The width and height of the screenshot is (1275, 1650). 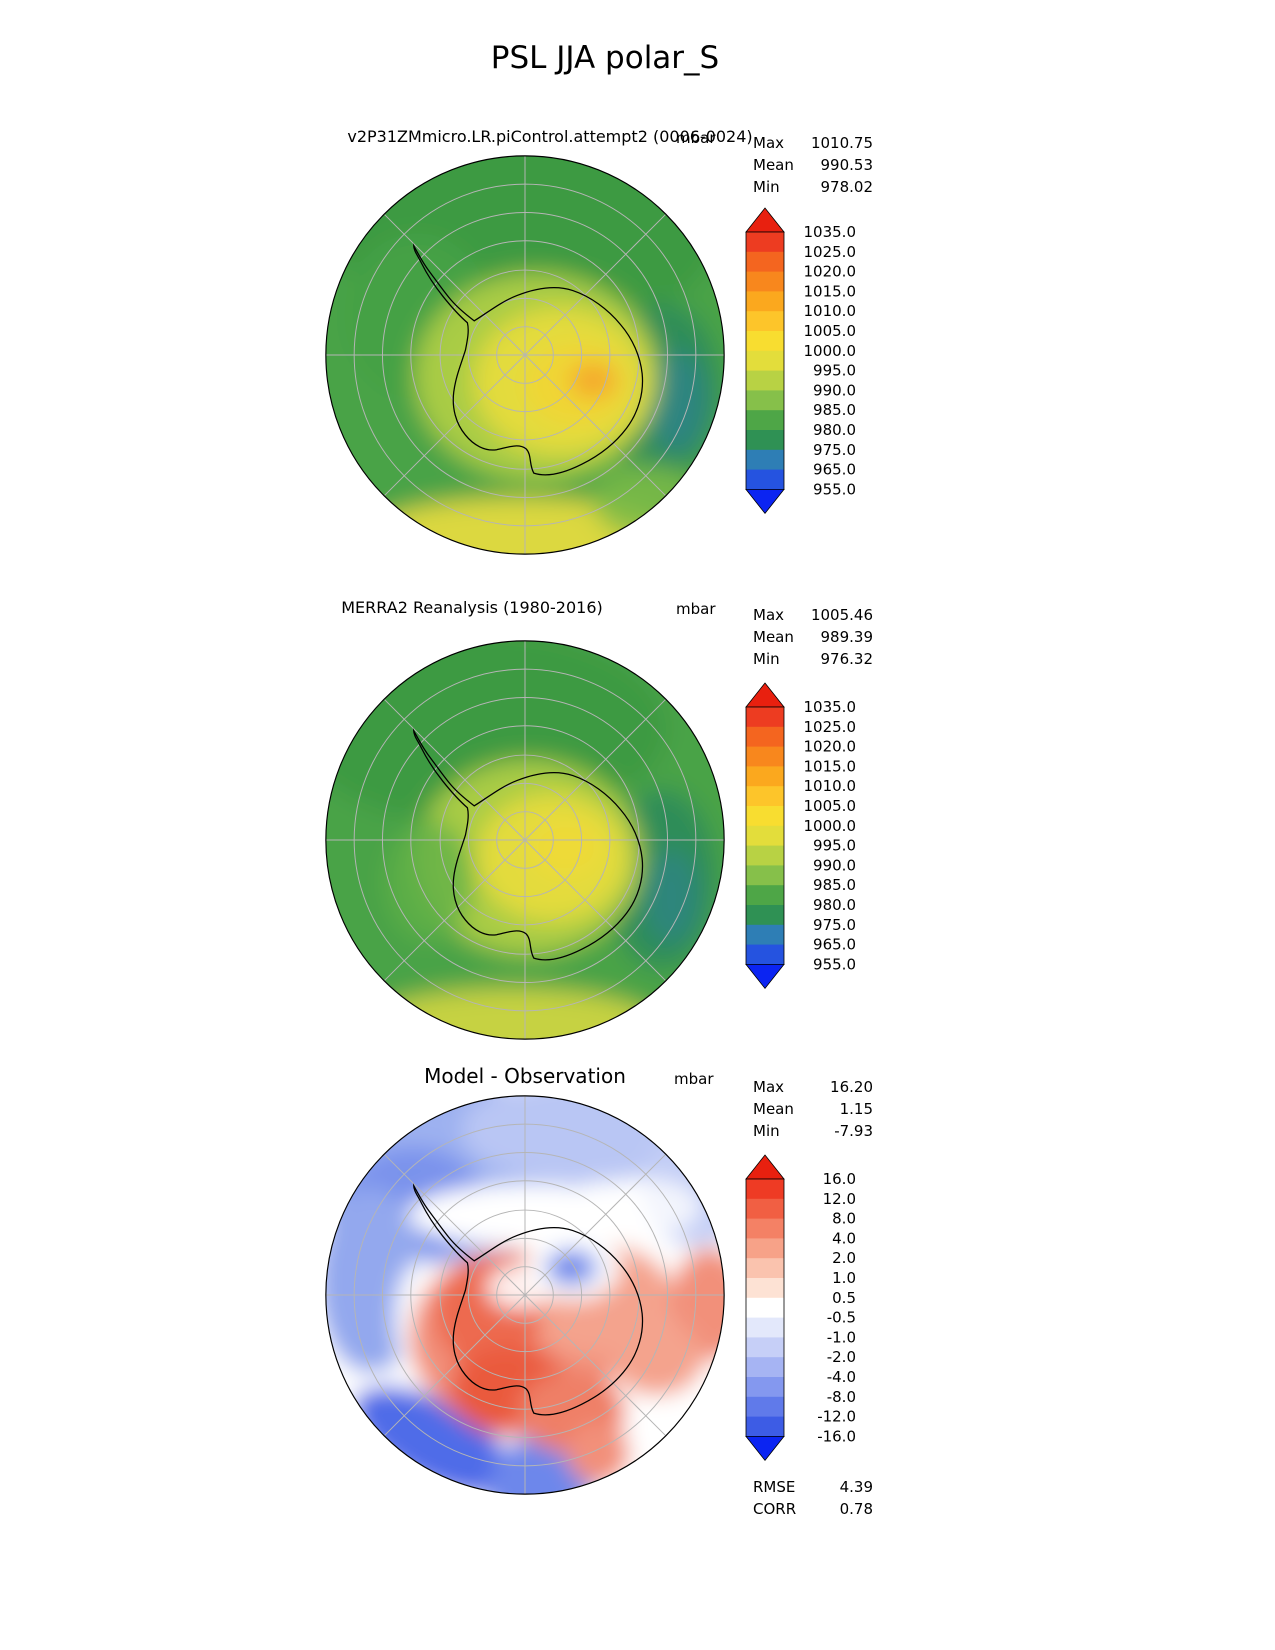 I want to click on stat-row-max: Max 1005.46, so click(x=813, y=615).